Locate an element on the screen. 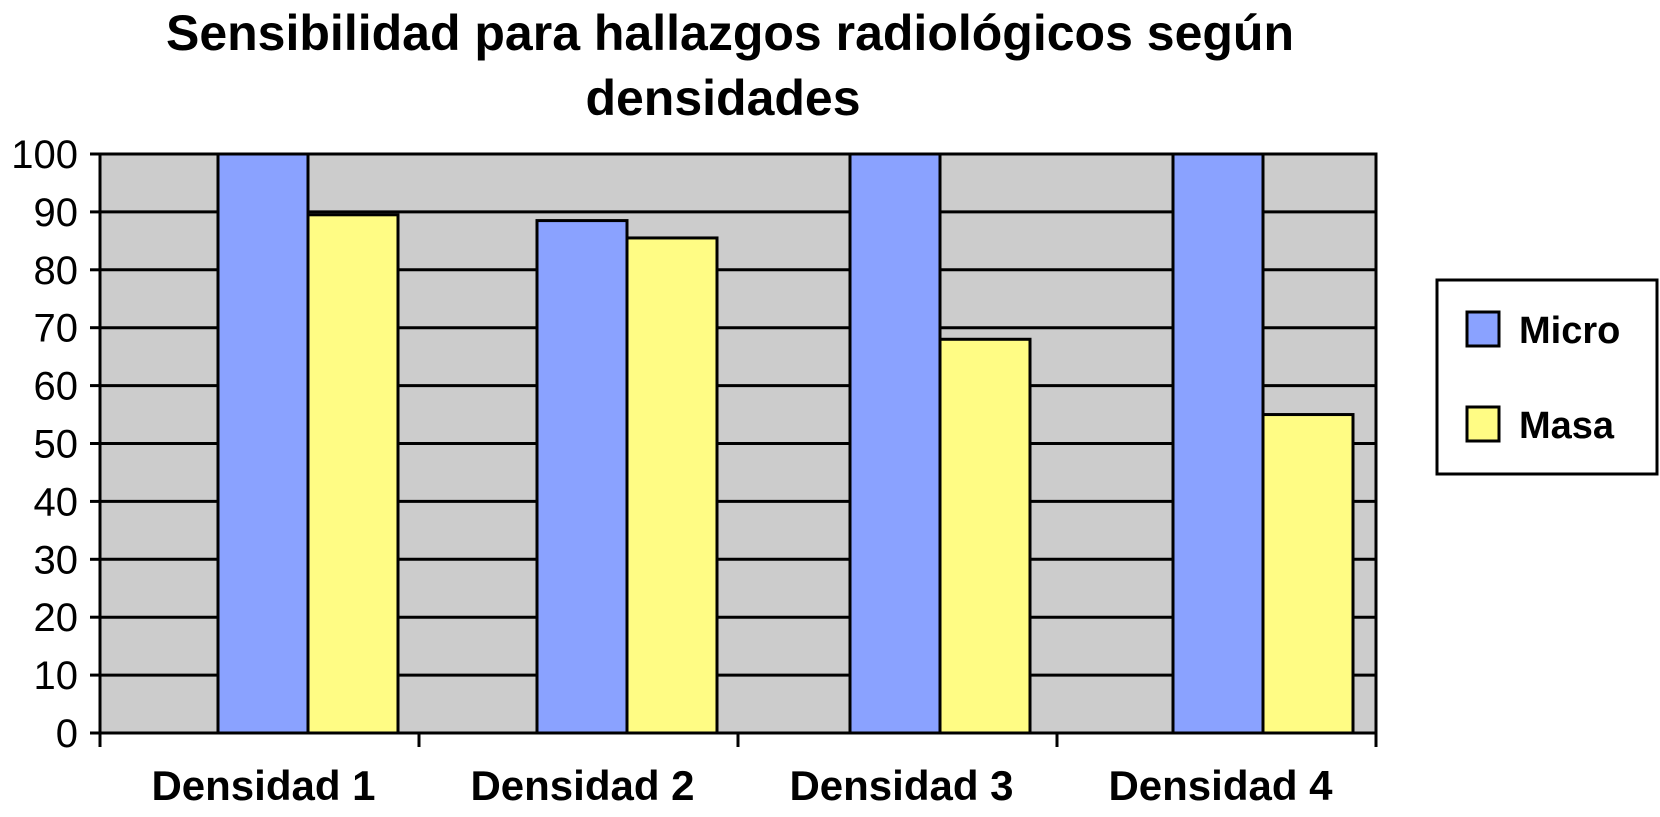 Image resolution: width=1660 pixels, height=817 pixels. legend: Micro Masa is located at coordinates (1547, 377).